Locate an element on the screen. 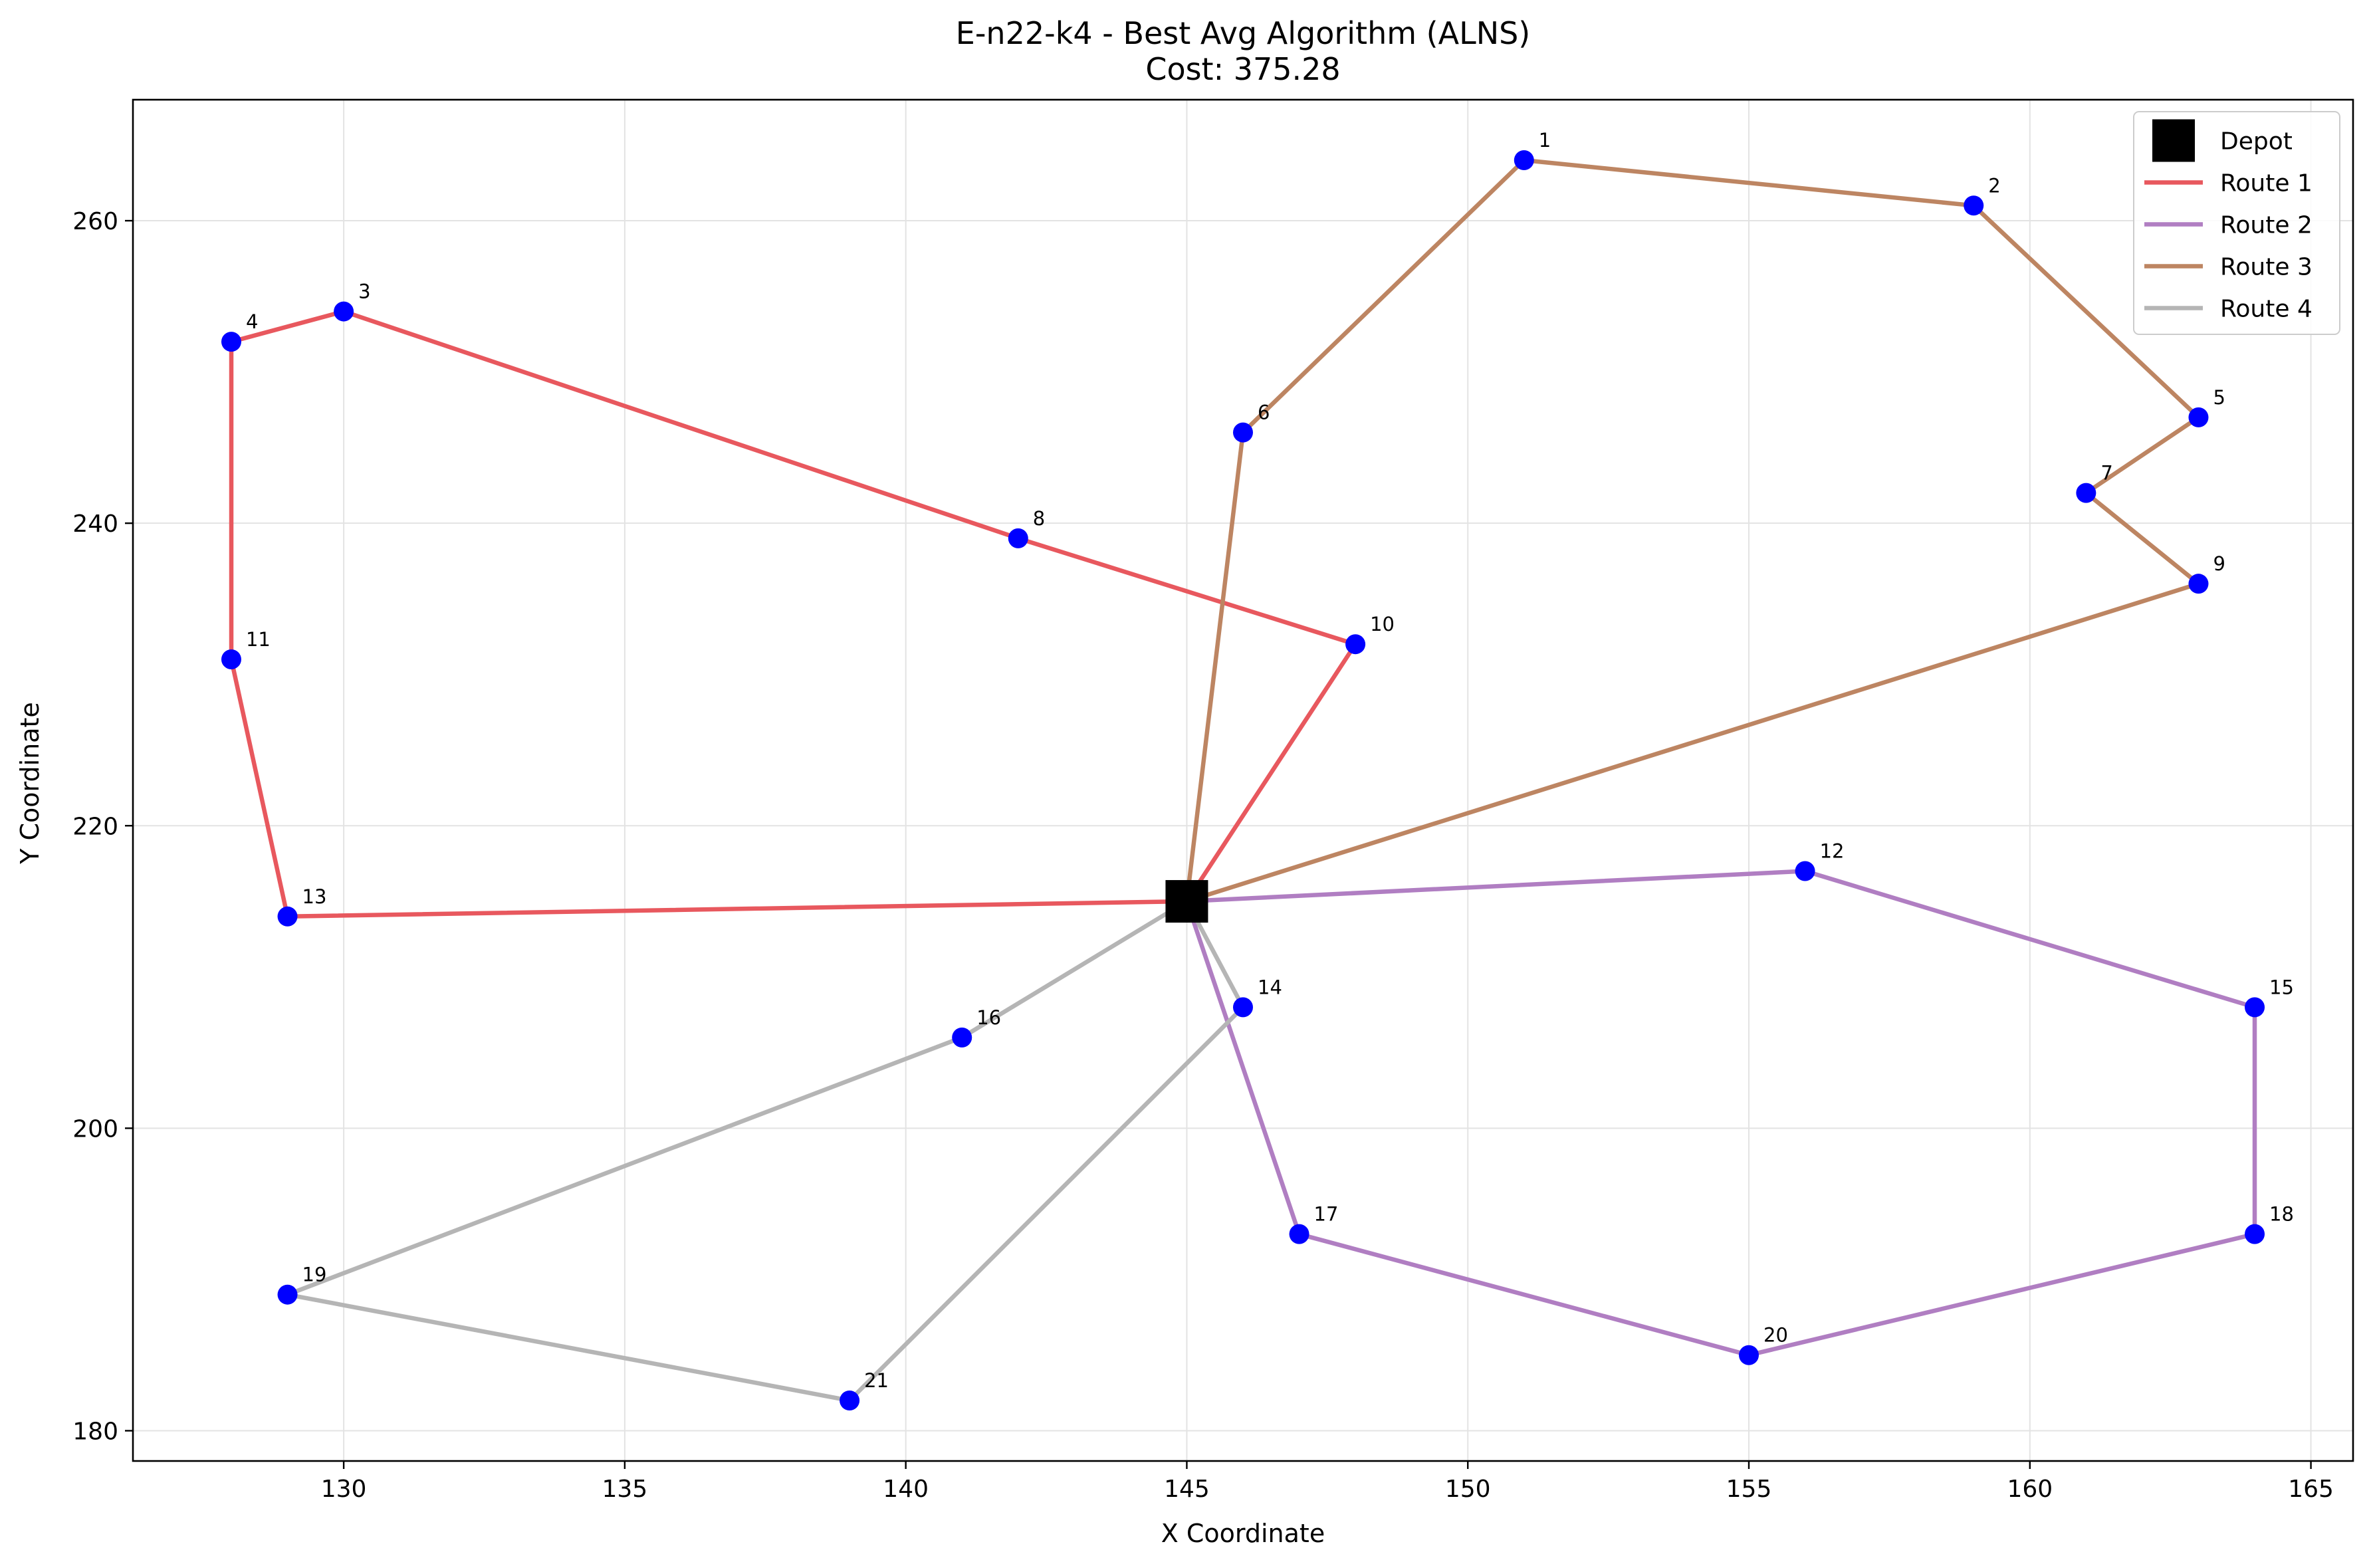 This screenshot has width=2373, height=1568. customer-label-13: 13 is located at coordinates (314, 897).